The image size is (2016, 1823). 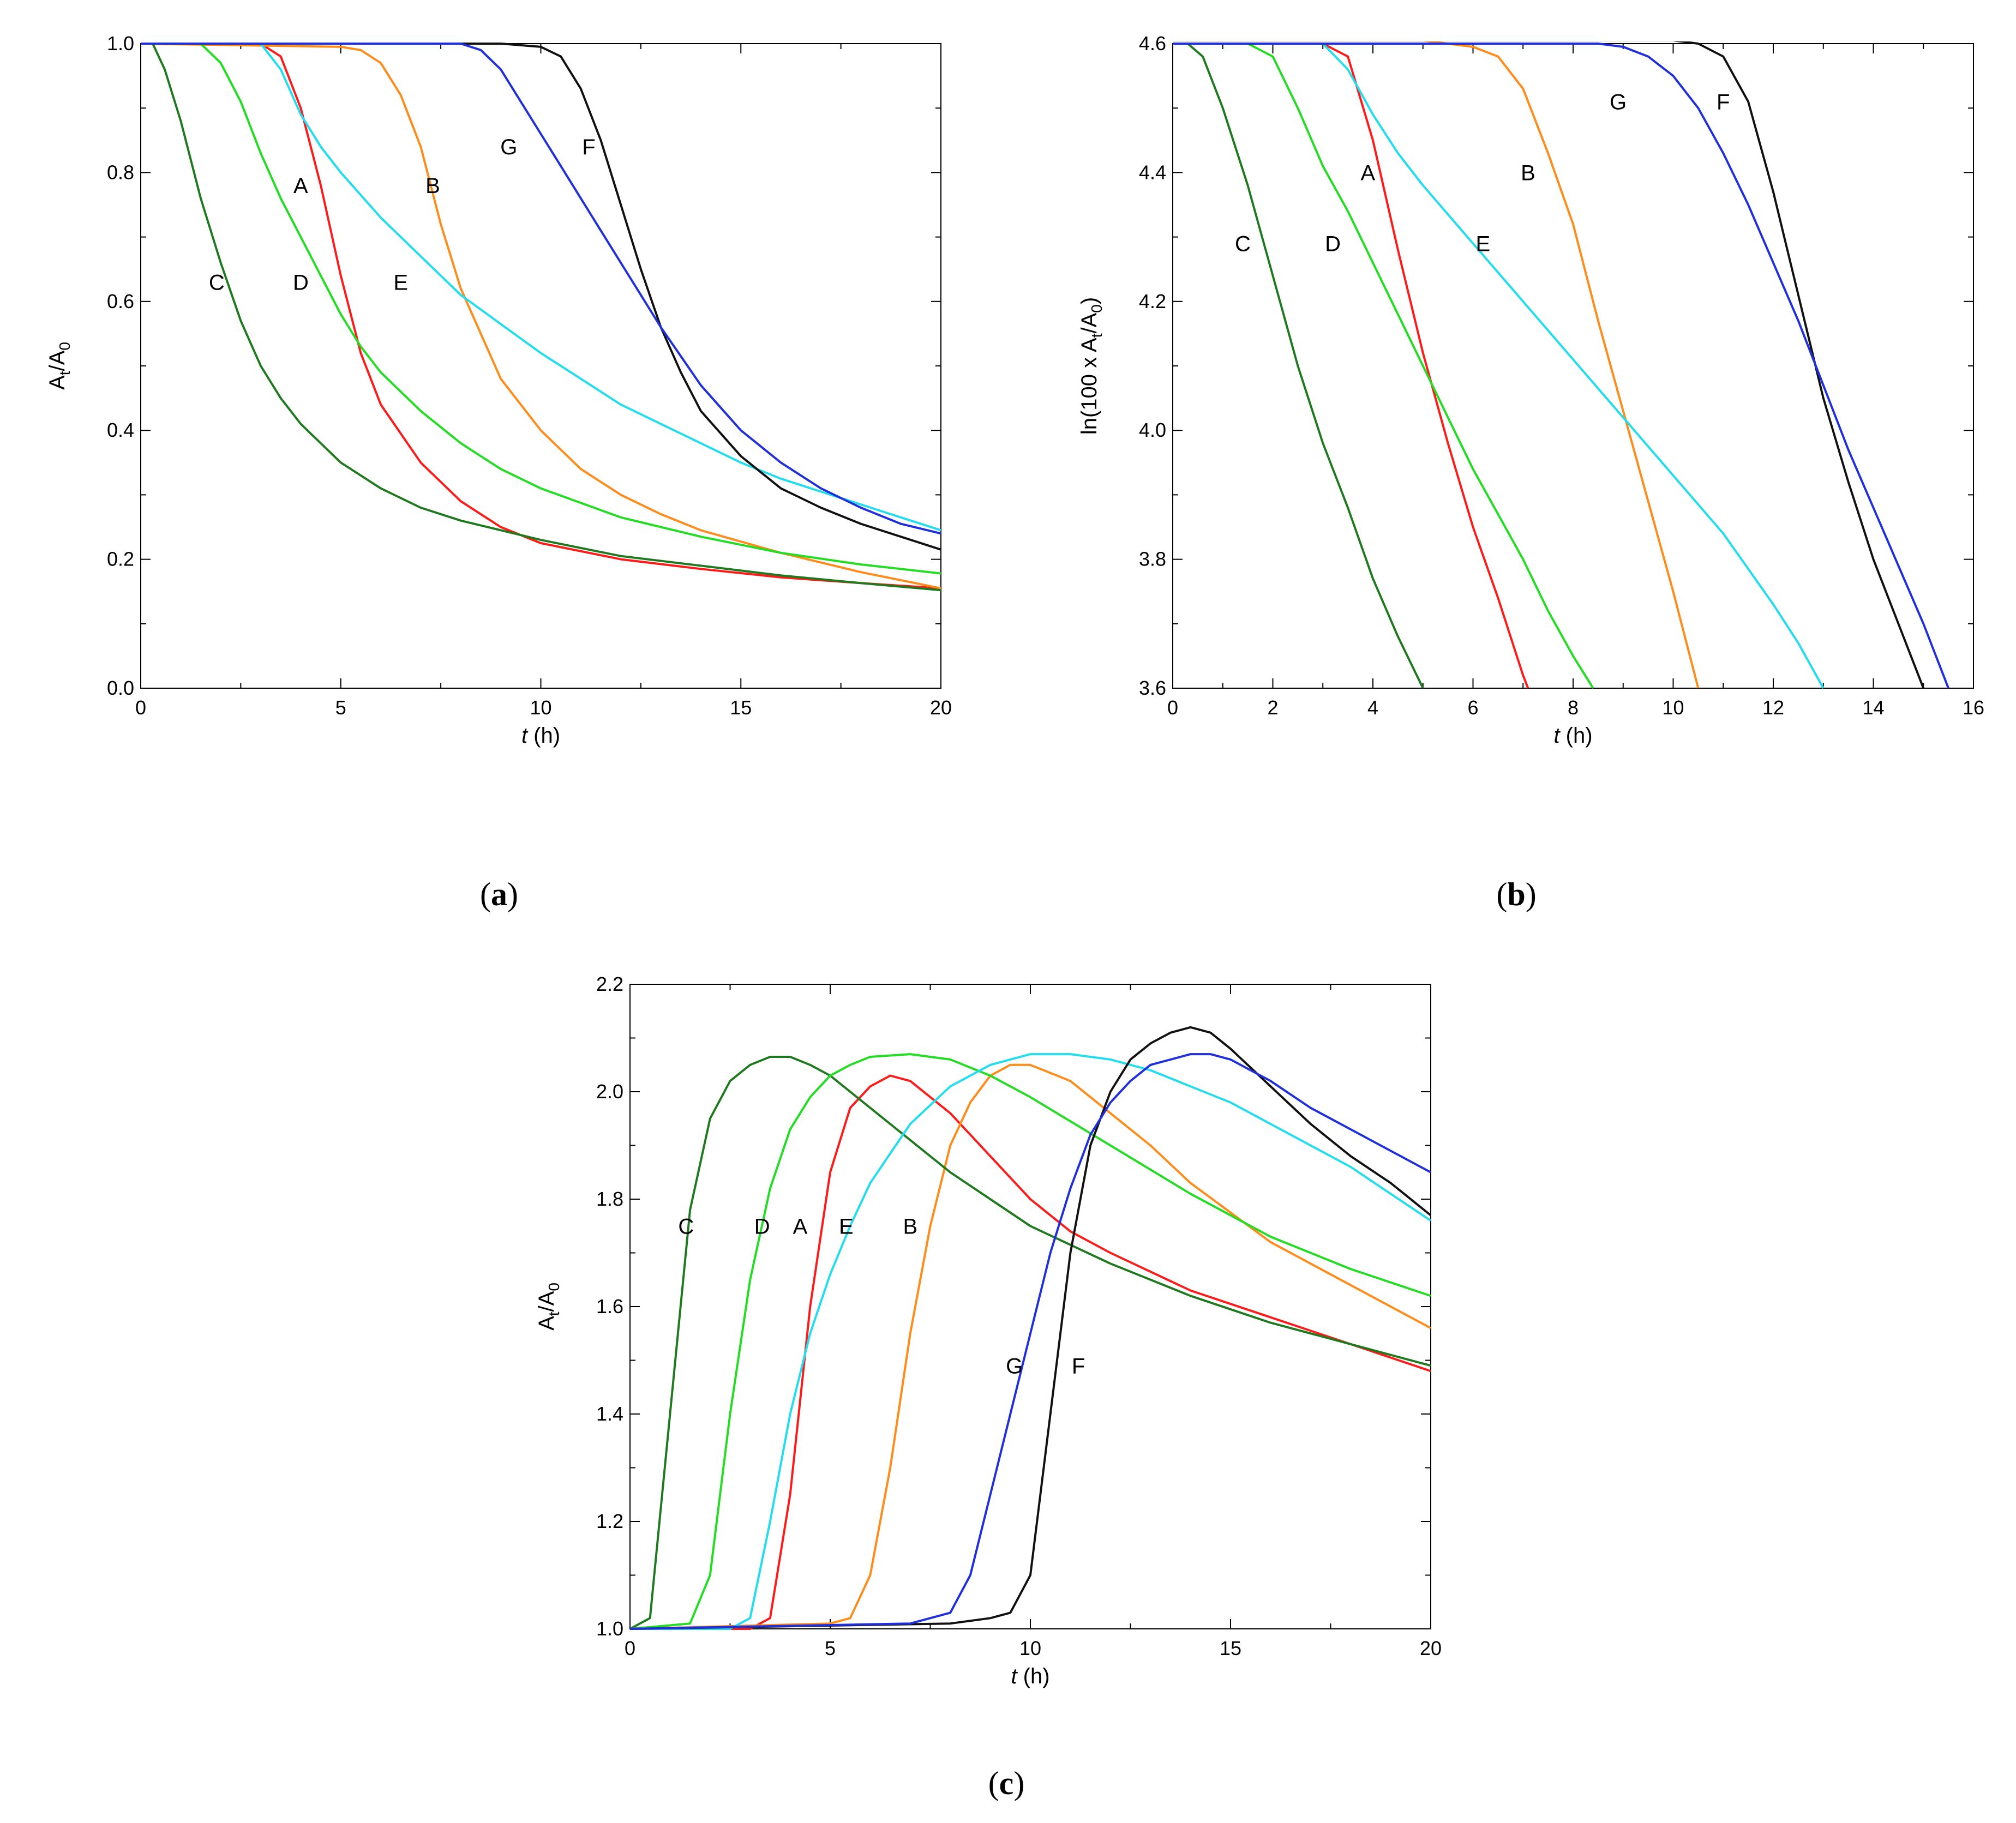 What do you see at coordinates (1472, 708) in the screenshot?
I see `x-tick-label: 6` at bounding box center [1472, 708].